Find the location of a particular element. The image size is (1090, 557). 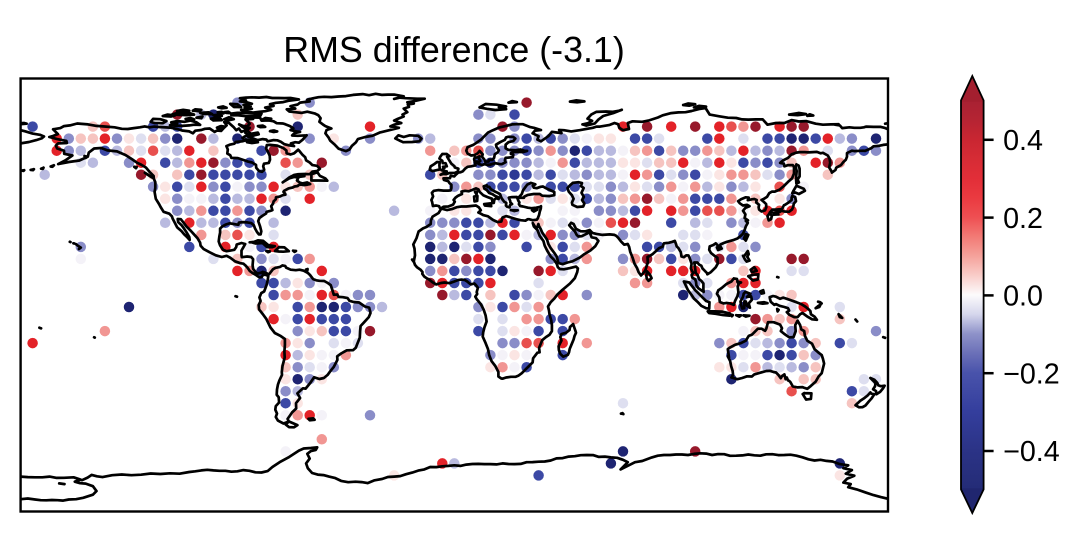

svg-text: −0.4 is located at coordinates (1031, 452).